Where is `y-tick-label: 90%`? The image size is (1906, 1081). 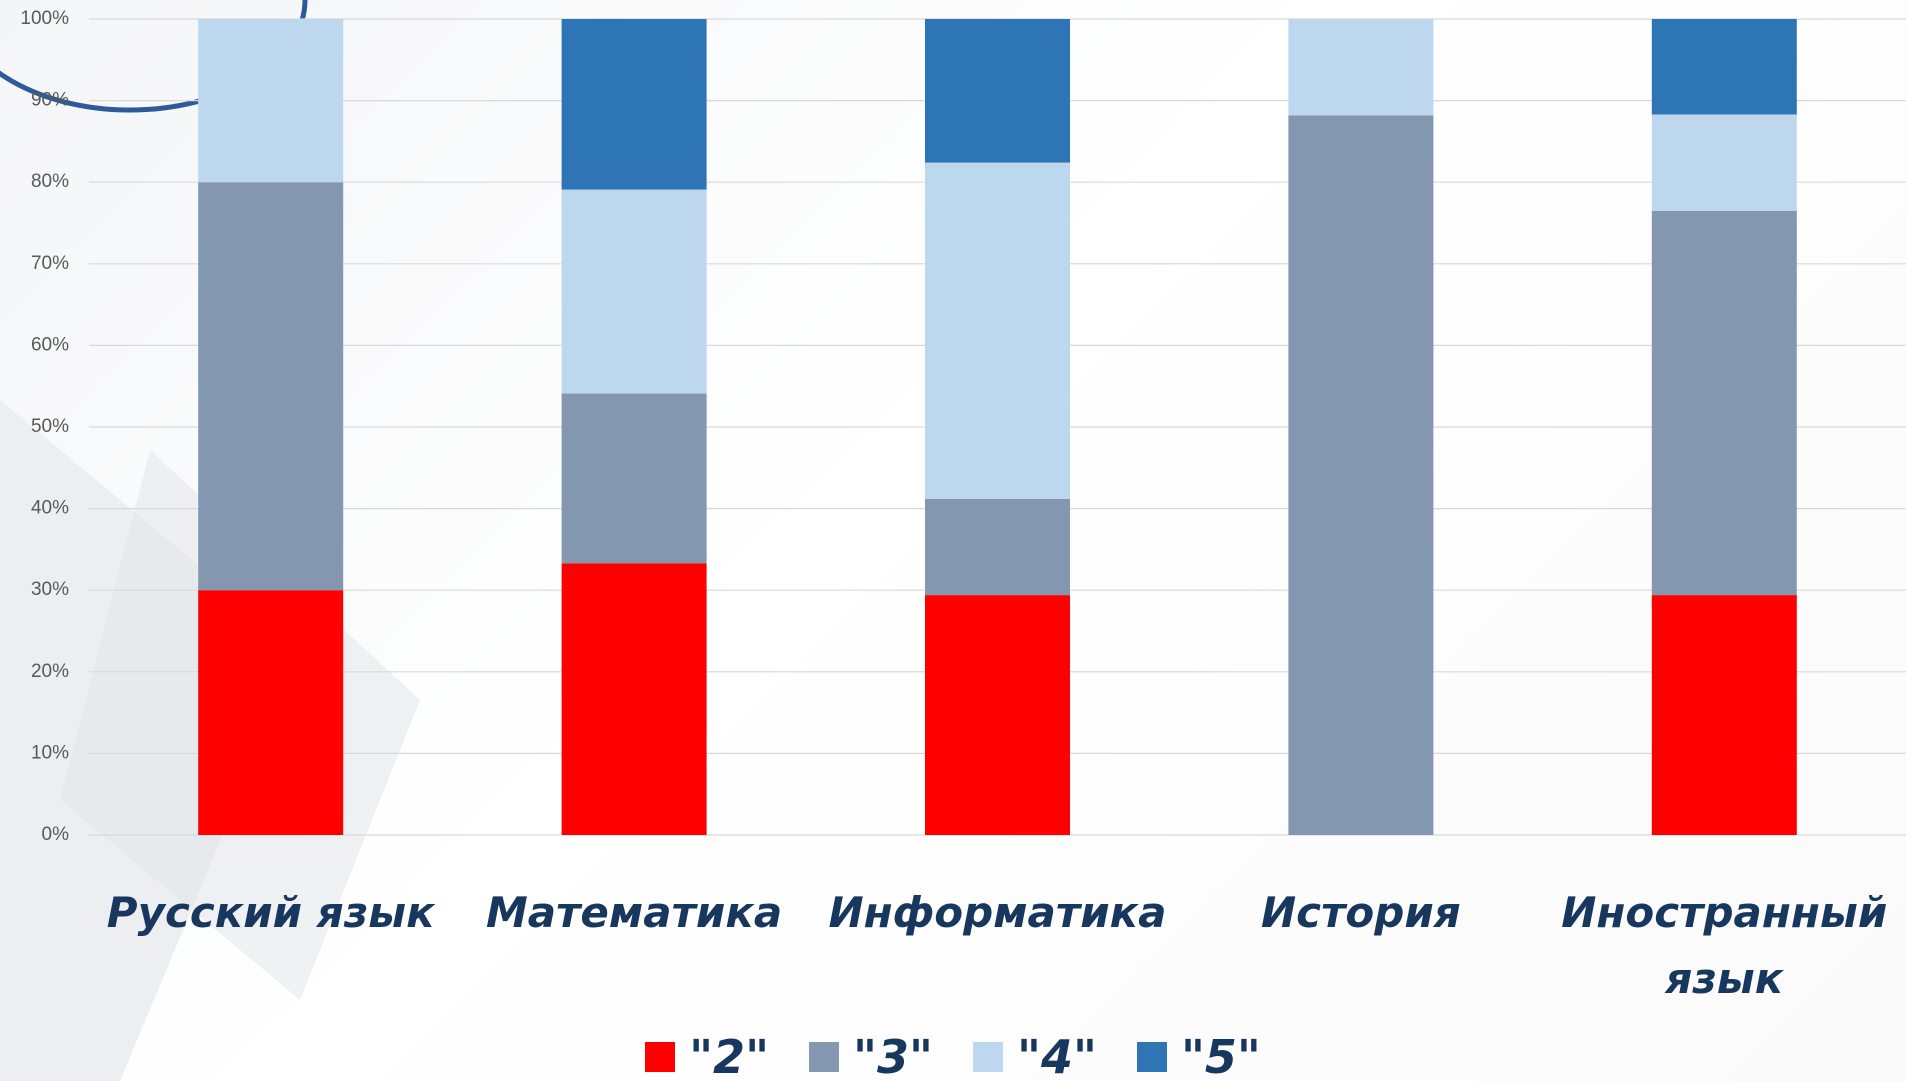 y-tick-label: 90% is located at coordinates (50, 100).